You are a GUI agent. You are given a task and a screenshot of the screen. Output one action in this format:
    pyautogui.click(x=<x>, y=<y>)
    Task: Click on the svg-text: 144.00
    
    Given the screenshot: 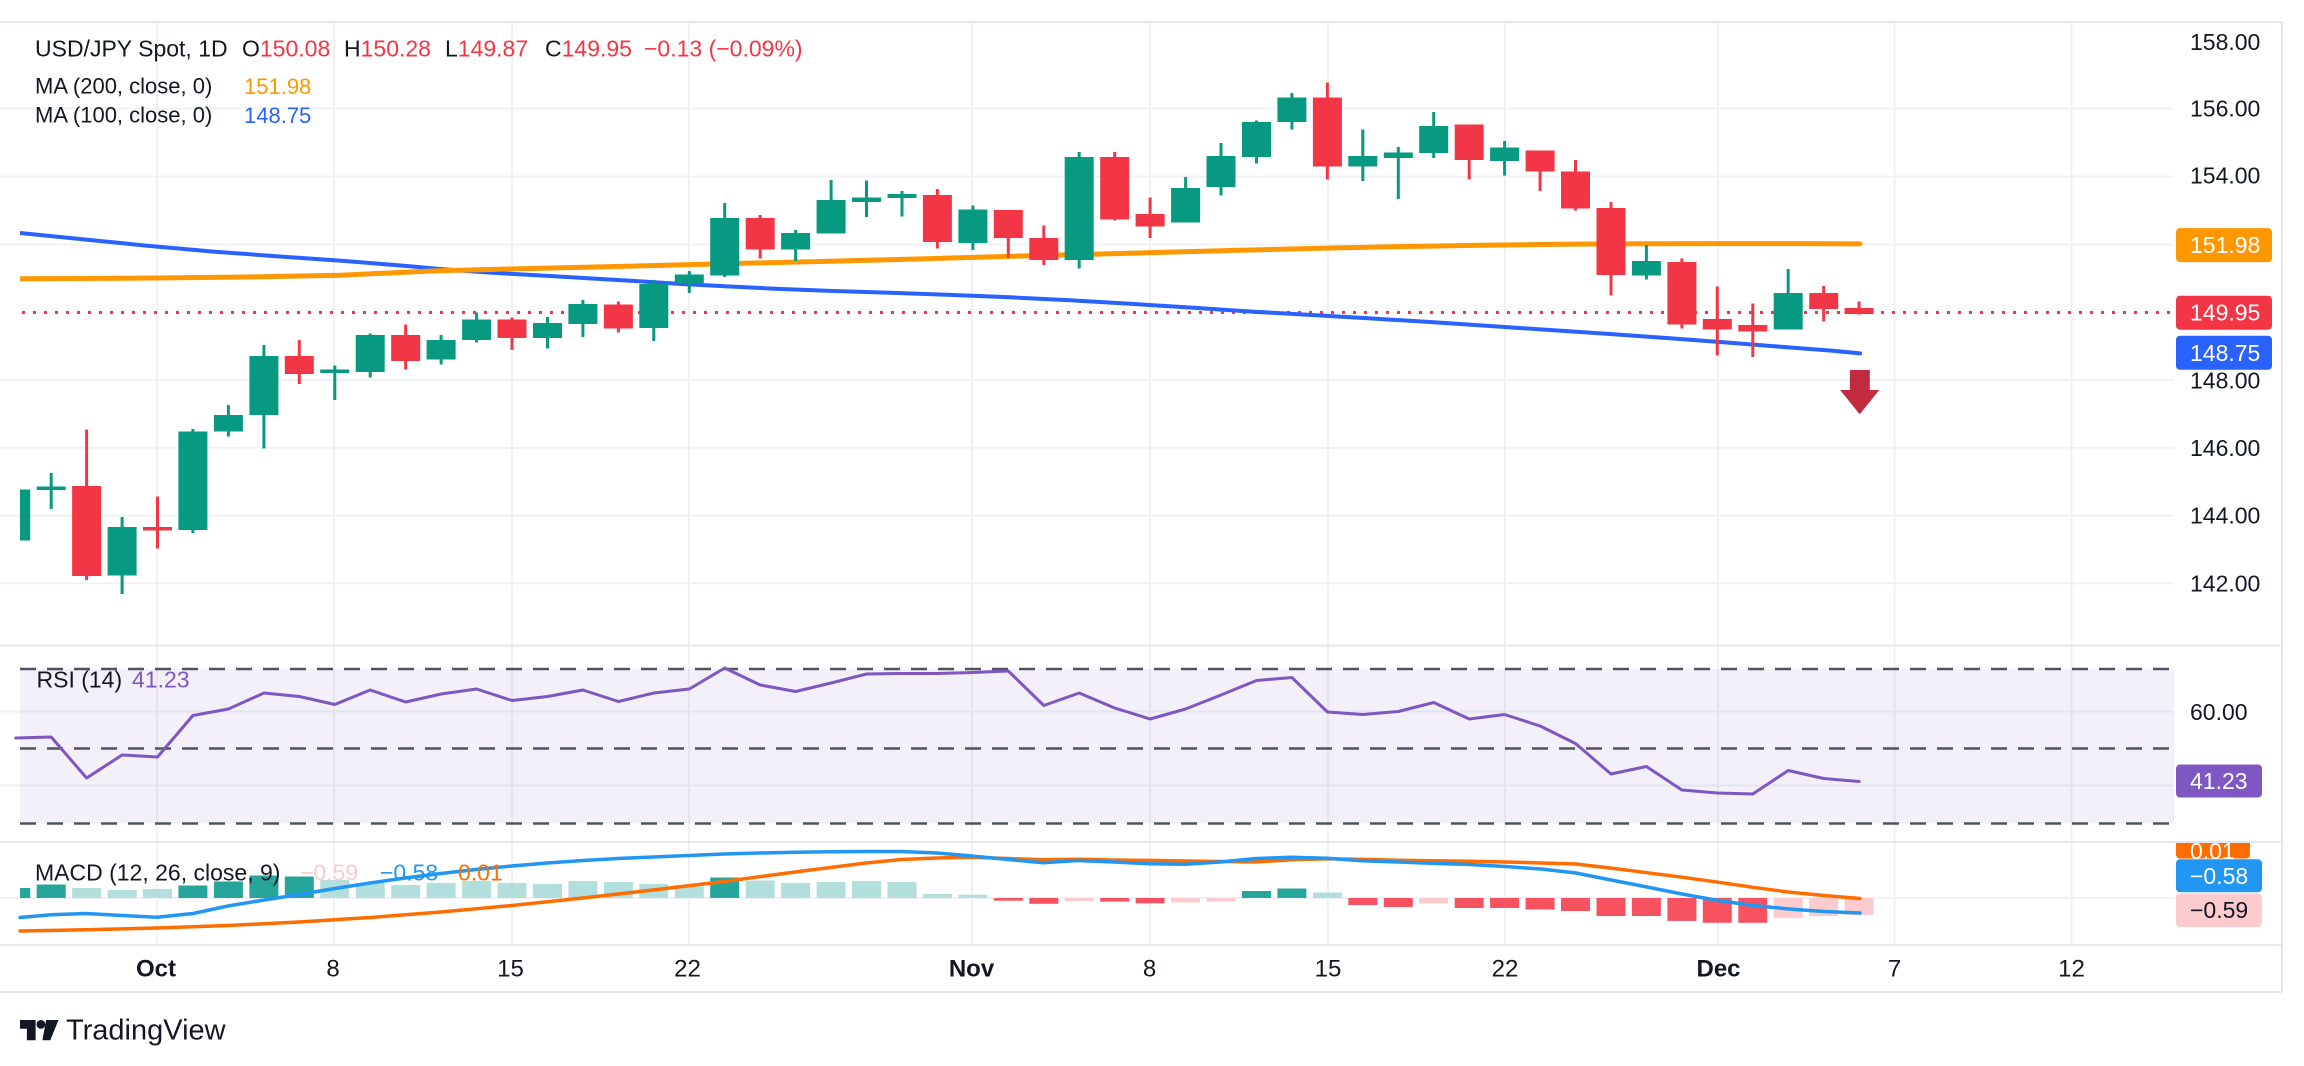 What is the action you would take?
    pyautogui.click(x=2225, y=516)
    